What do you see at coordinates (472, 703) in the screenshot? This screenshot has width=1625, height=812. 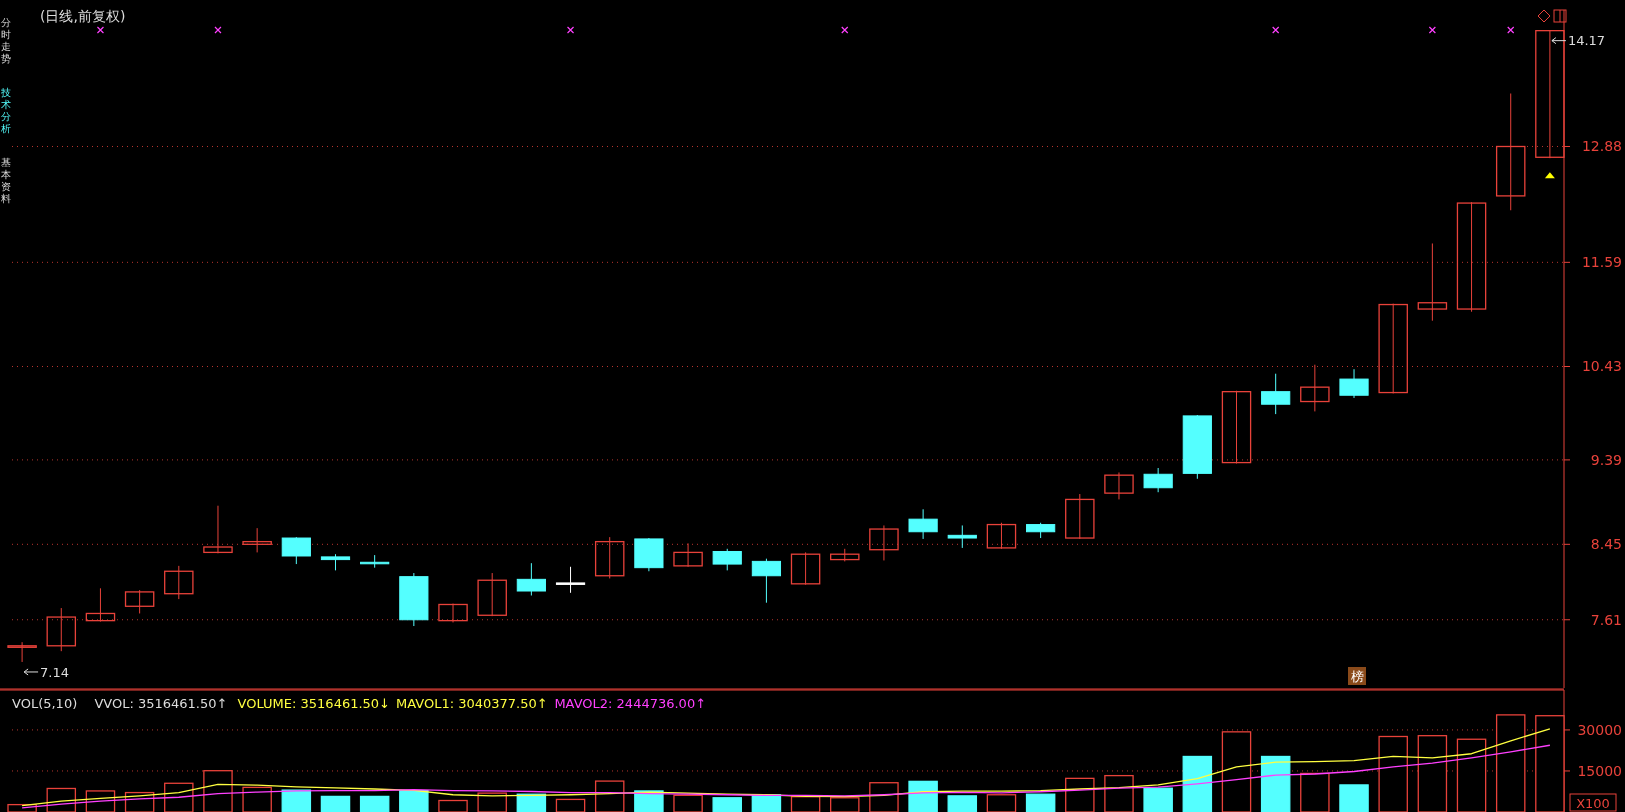 I see `text: MAVOL1: 3040377.50↑` at bounding box center [472, 703].